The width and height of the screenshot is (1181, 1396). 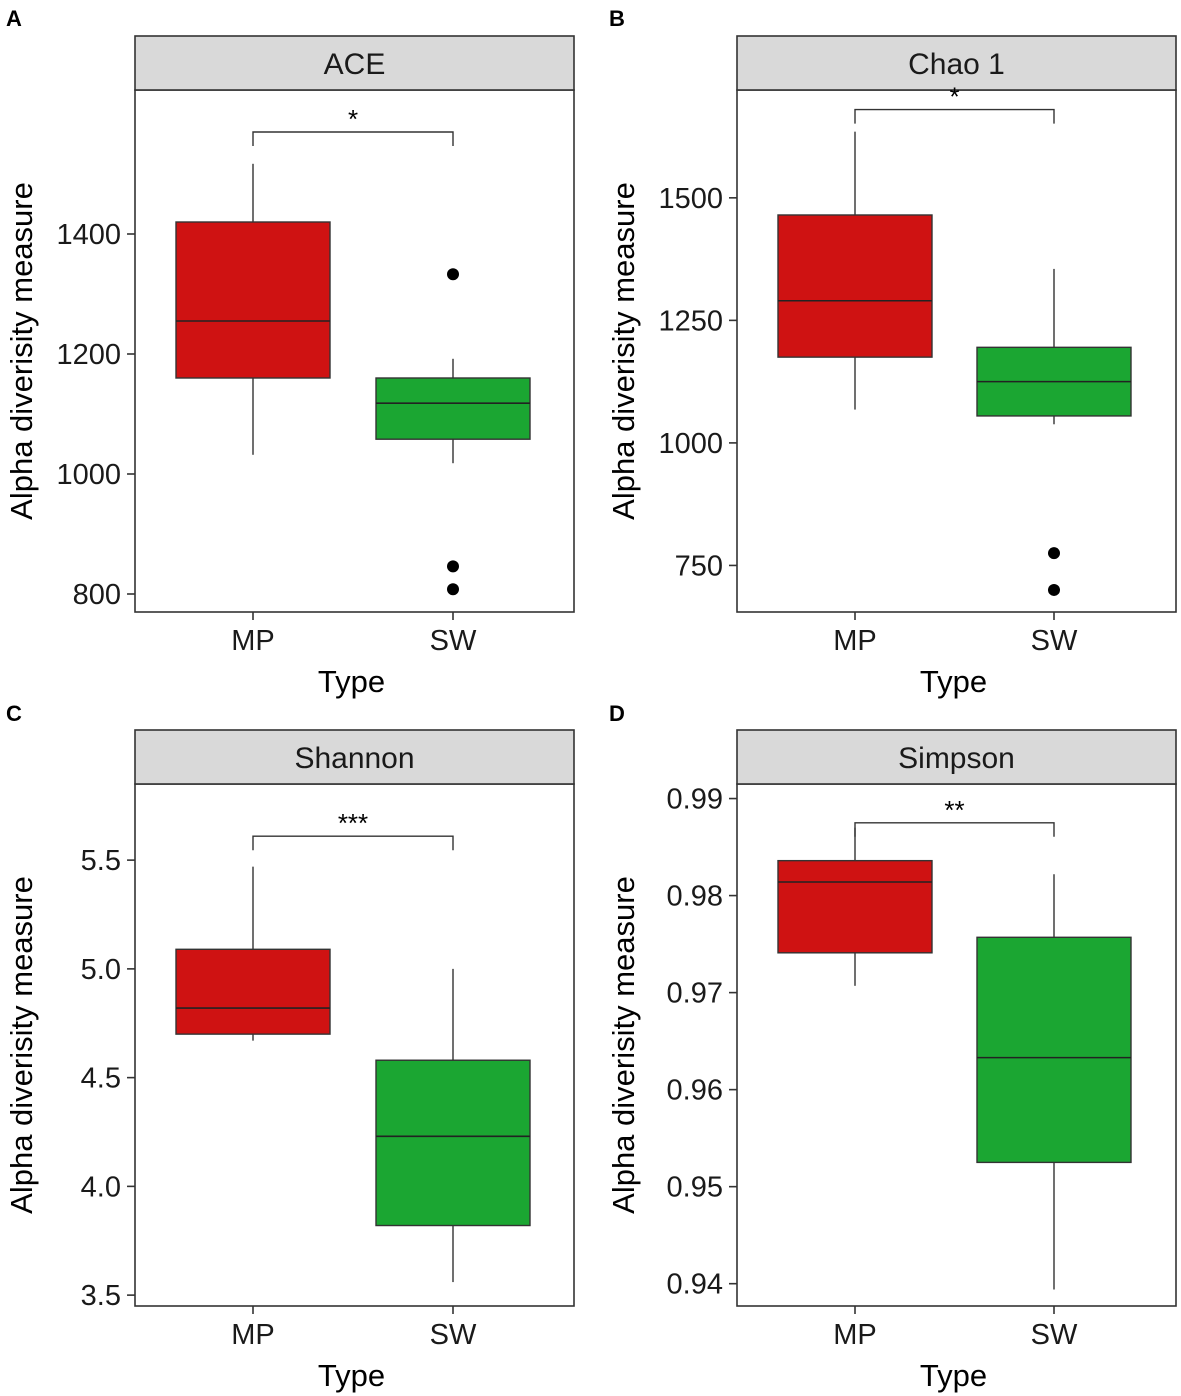 What do you see at coordinates (695, 800) in the screenshot?
I see `y-tick-label: 0.99` at bounding box center [695, 800].